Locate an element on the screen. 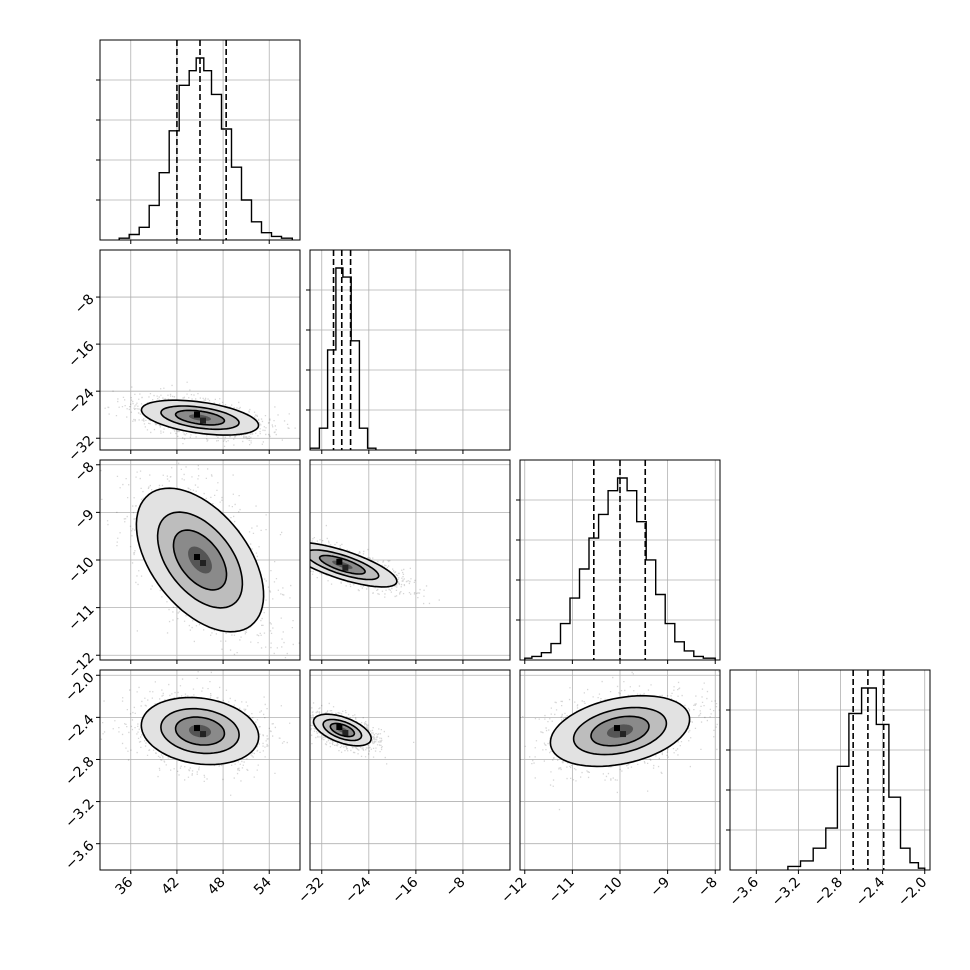  x-tick-label: 42 is located at coordinates (171, 886).